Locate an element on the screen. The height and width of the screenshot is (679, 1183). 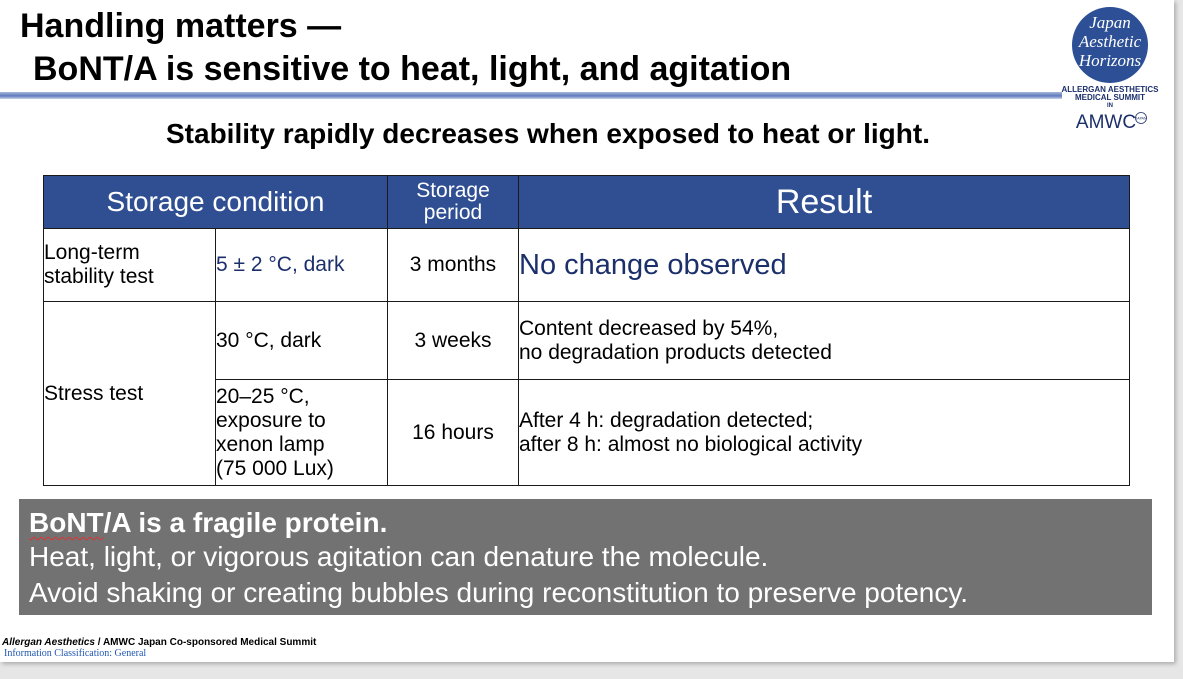
logo-brand-tag-circle is located at coordinates (1141, 118).